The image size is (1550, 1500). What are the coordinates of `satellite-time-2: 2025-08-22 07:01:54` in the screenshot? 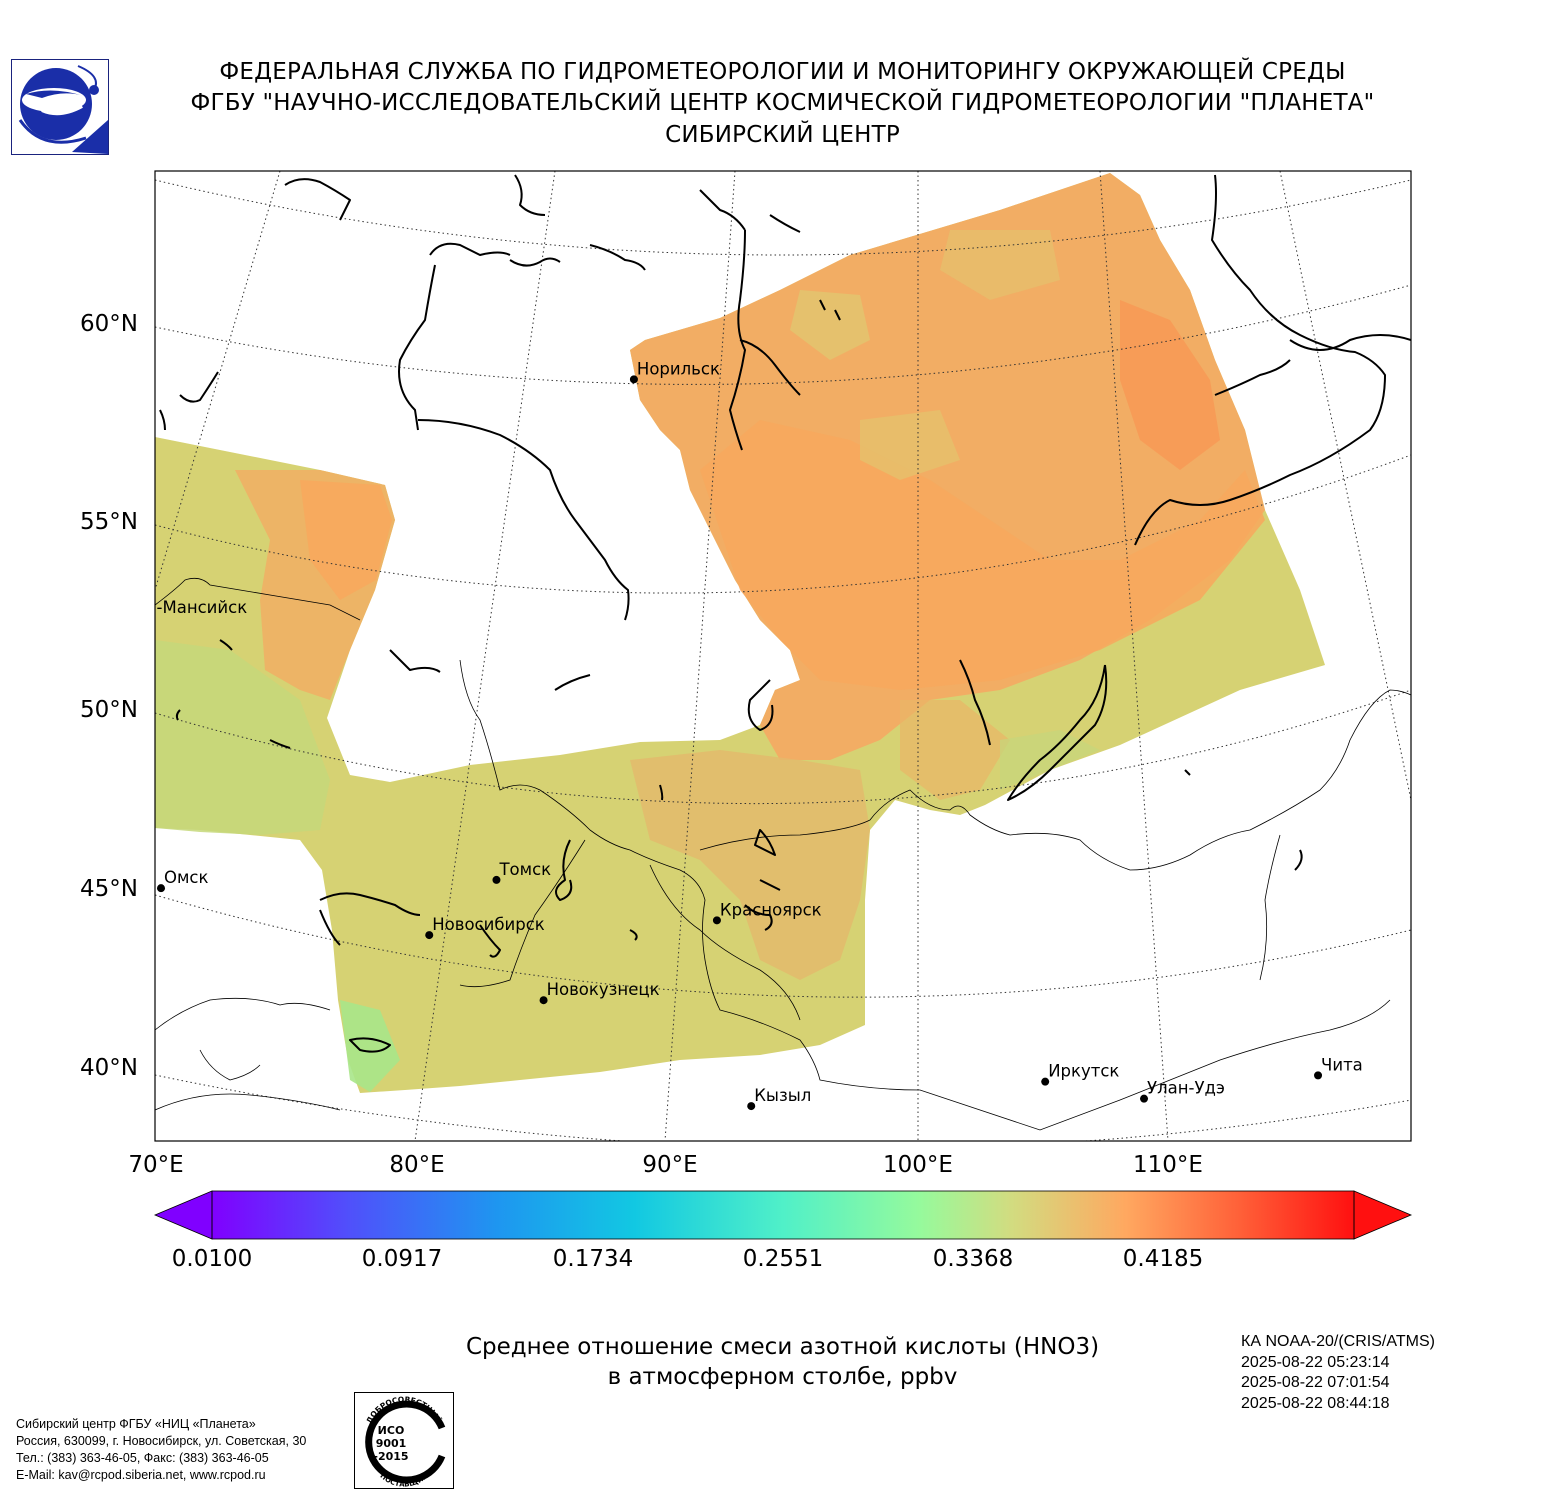 It's located at (1315, 1382).